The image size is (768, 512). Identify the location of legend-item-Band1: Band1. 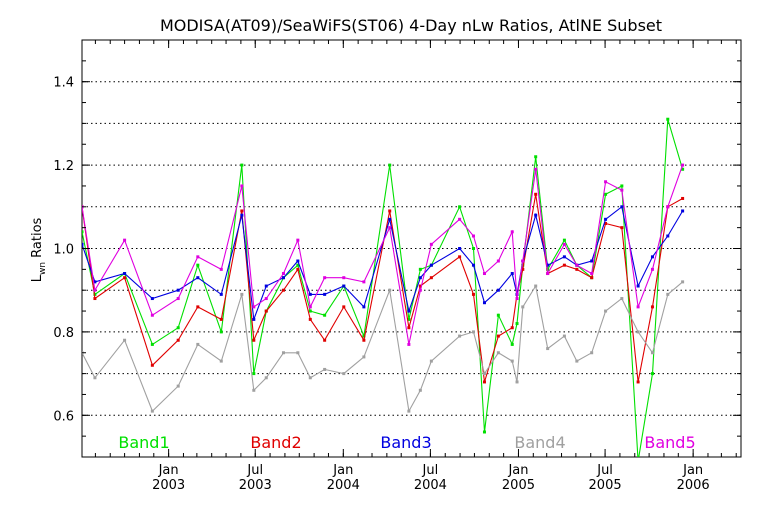
(143, 442).